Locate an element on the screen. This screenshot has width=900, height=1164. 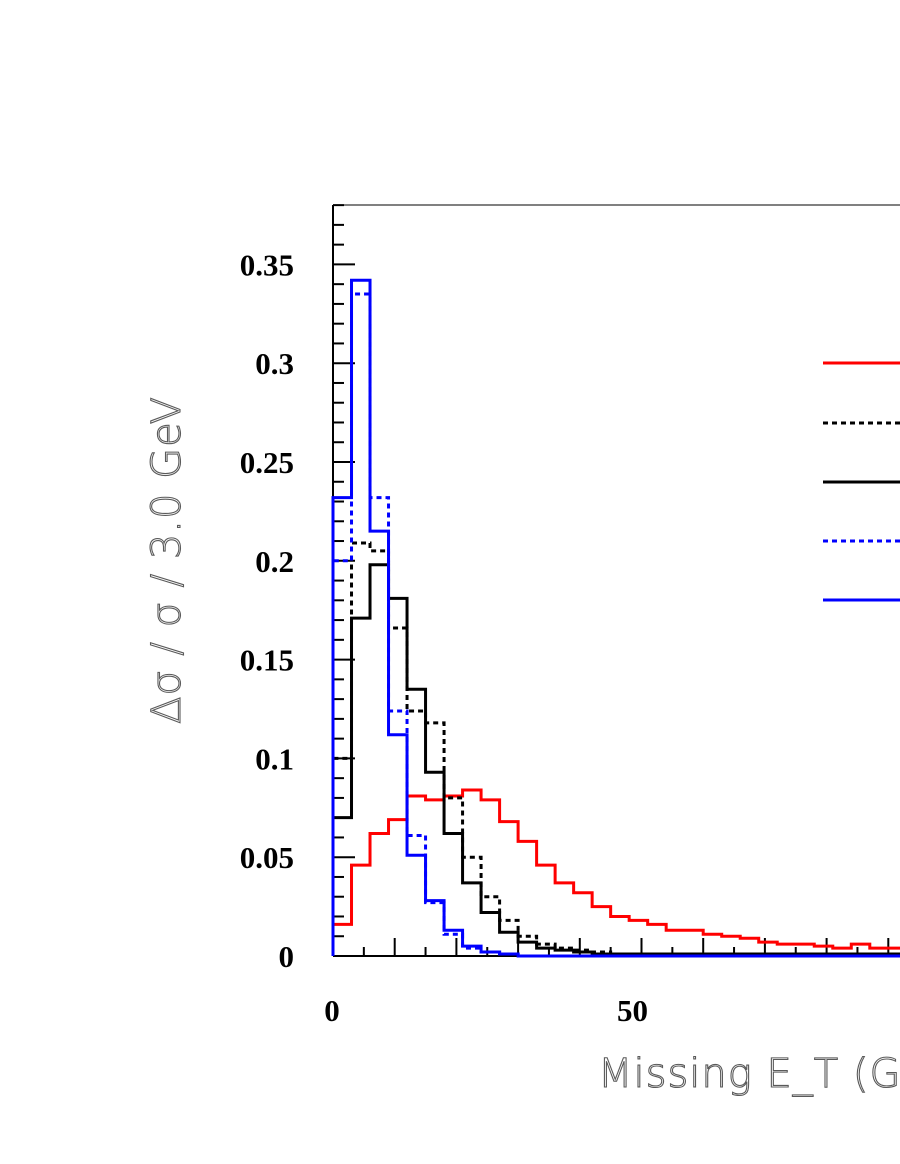
x-axis-title: Missing E_T (G is located at coordinates (749, 1074).